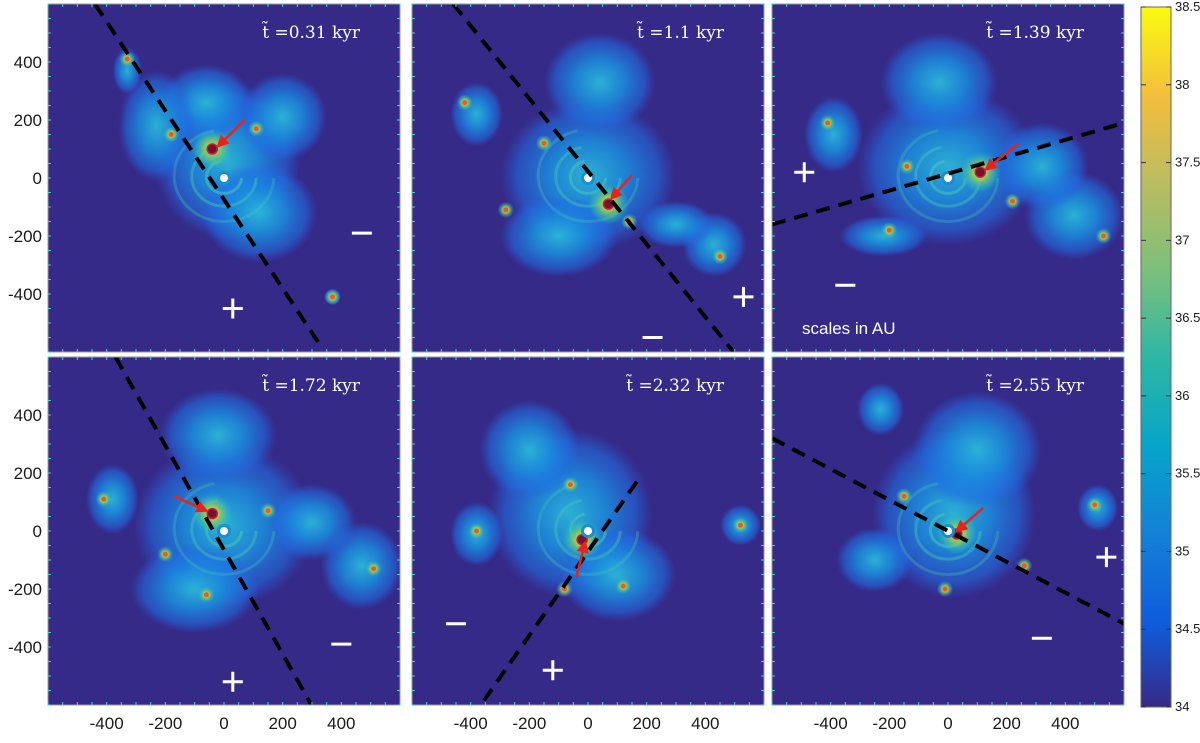  Describe the element at coordinates (1187, 317) in the screenshot. I see `colorbar-tick-label: 36.5` at that location.